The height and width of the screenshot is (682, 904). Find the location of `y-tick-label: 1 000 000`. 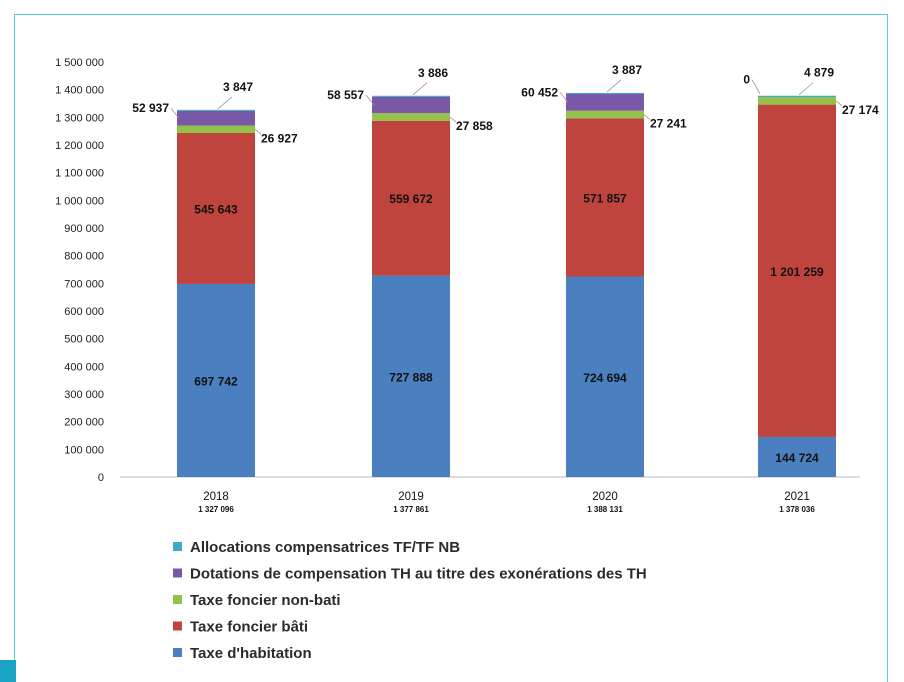

y-tick-label: 1 000 000 is located at coordinates (79, 201).